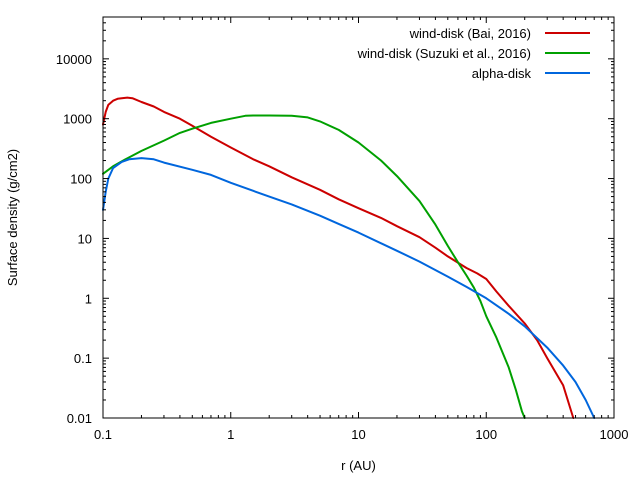 The image size is (640, 480). I want to click on y-tick-label: 0.01, so click(79, 418).